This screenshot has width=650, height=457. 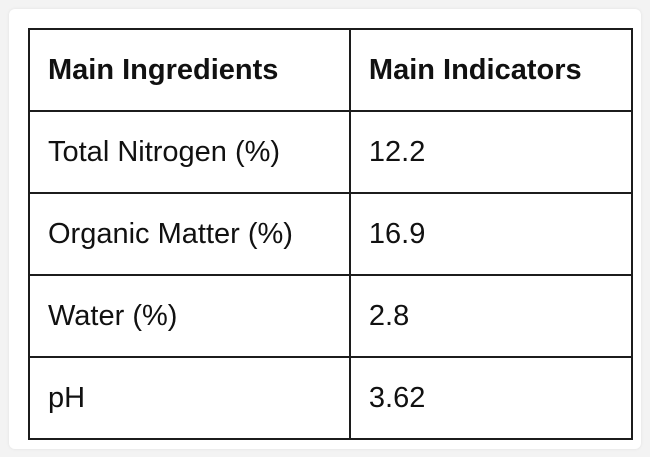 What do you see at coordinates (189, 316) in the screenshot?
I see `ingredient-cell: Water (%)` at bounding box center [189, 316].